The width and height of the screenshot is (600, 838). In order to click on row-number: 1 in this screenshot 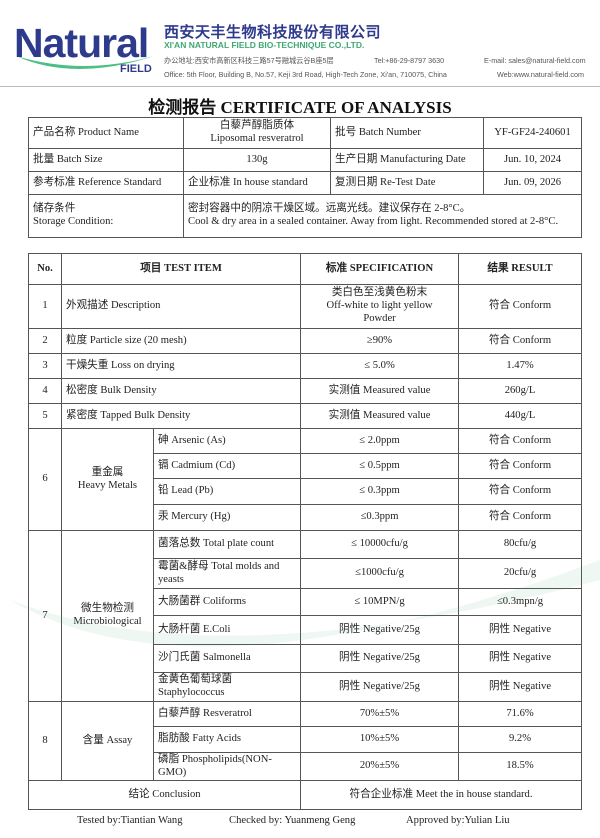, I will do `click(45, 306)`.